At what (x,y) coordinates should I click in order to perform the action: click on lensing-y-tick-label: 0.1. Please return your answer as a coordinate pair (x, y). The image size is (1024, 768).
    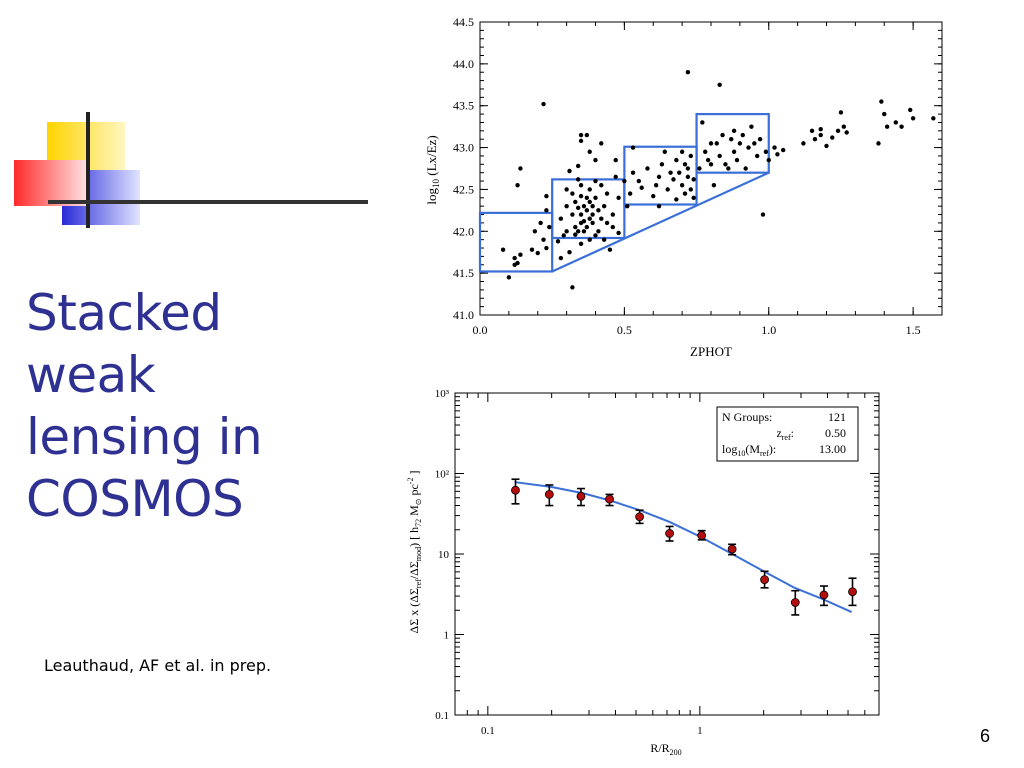
    Looking at the image, I should click on (442, 716).